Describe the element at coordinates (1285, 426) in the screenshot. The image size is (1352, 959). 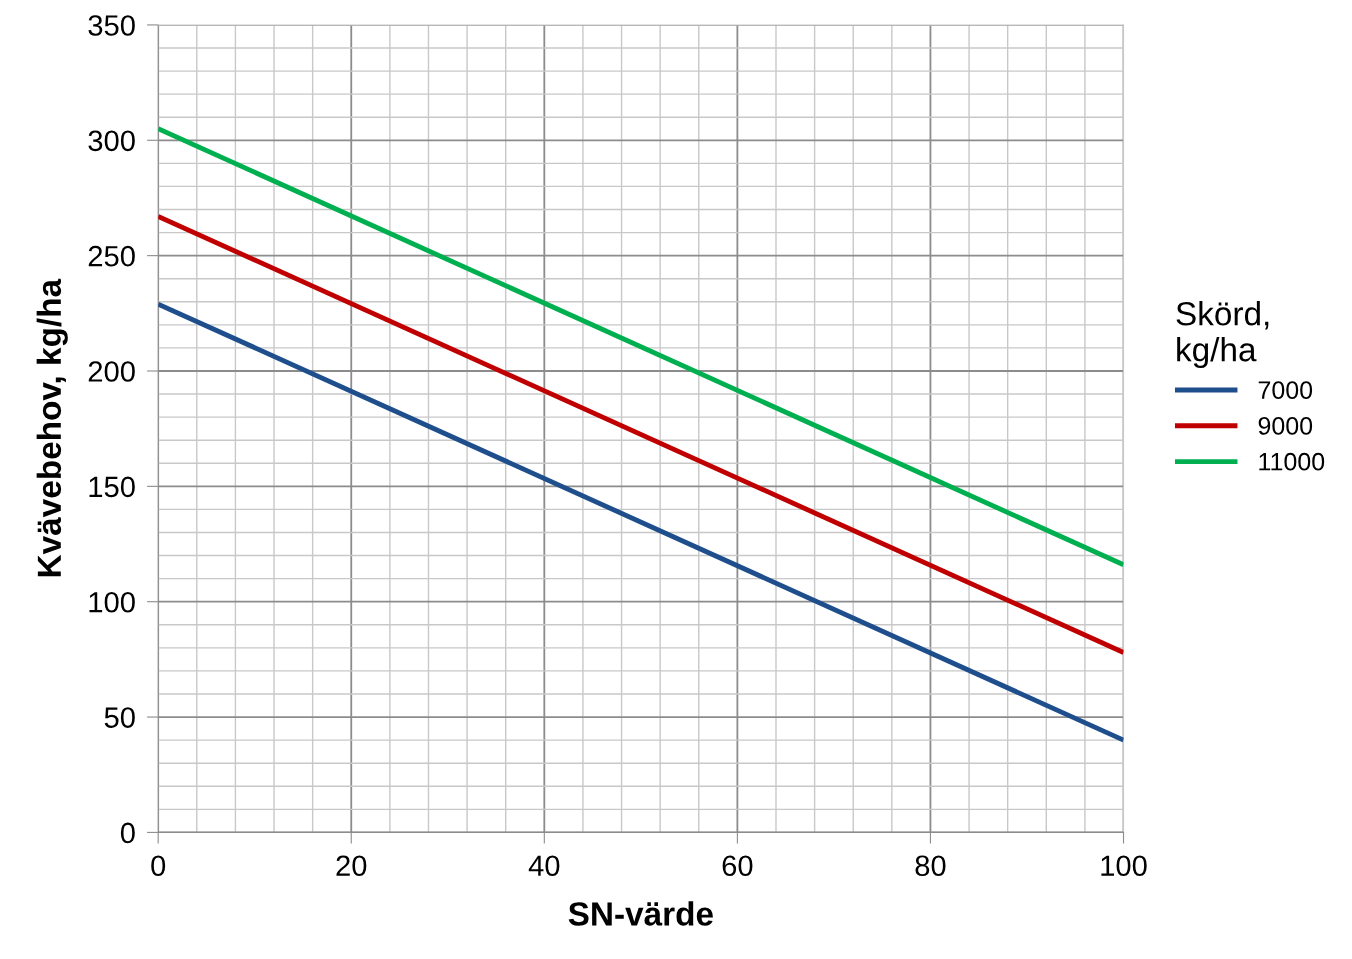
I see `legend-label: 9000` at that location.